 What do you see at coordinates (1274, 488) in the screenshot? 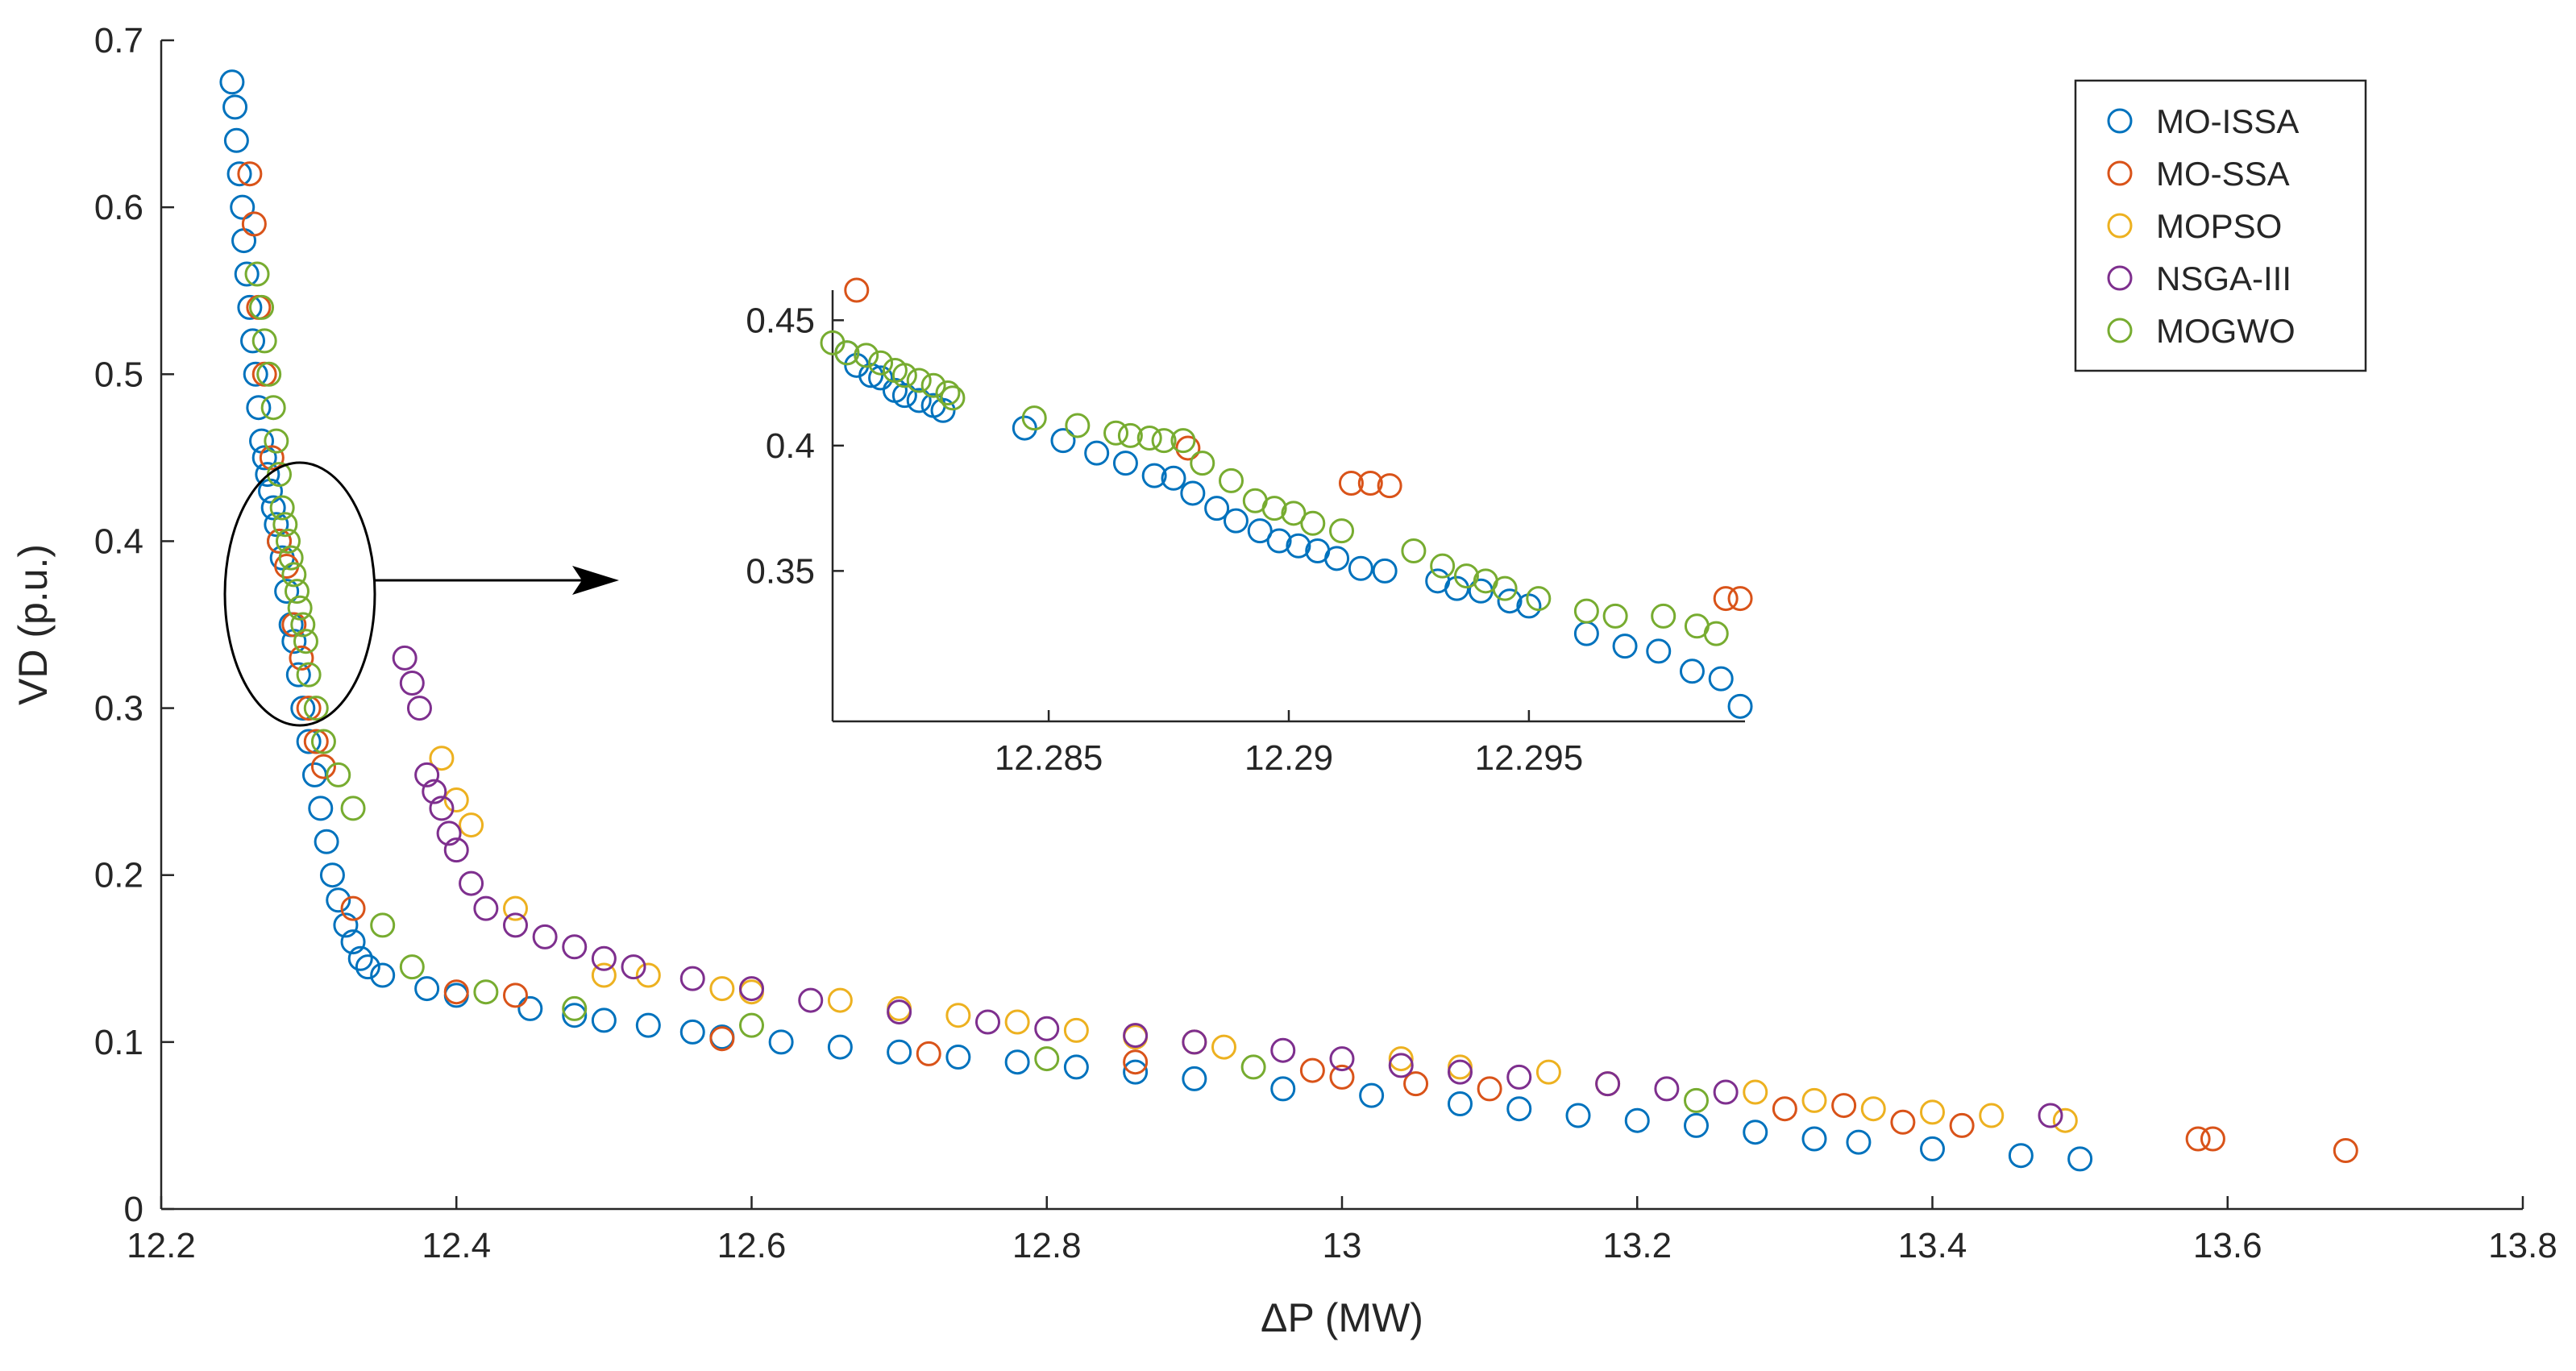
I see `inset-series-mogwo` at bounding box center [1274, 488].